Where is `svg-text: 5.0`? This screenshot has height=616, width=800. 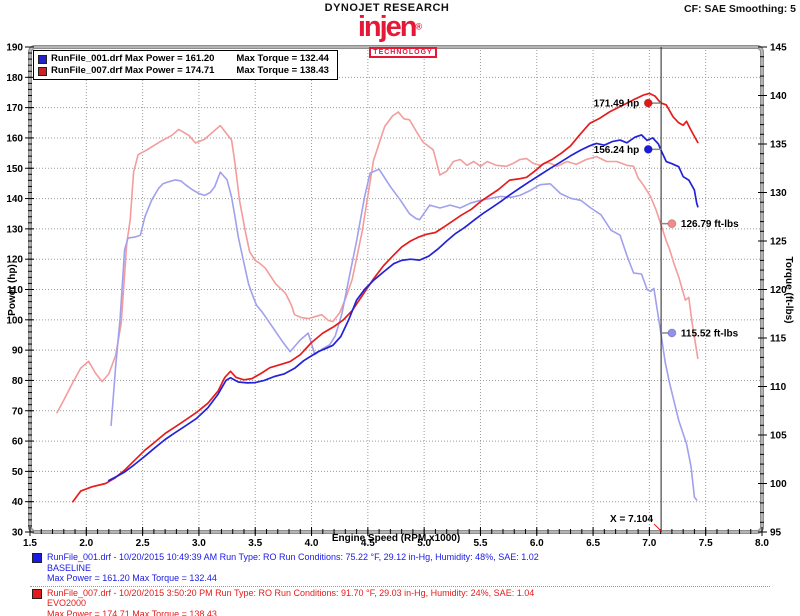 svg-text: 5.0 is located at coordinates (424, 543).